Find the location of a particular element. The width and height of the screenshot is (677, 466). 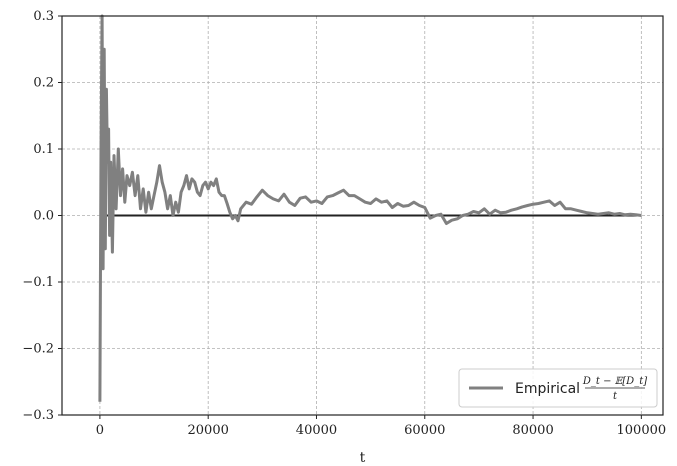

x-tick-label-1: 20000 is located at coordinates (208, 430).